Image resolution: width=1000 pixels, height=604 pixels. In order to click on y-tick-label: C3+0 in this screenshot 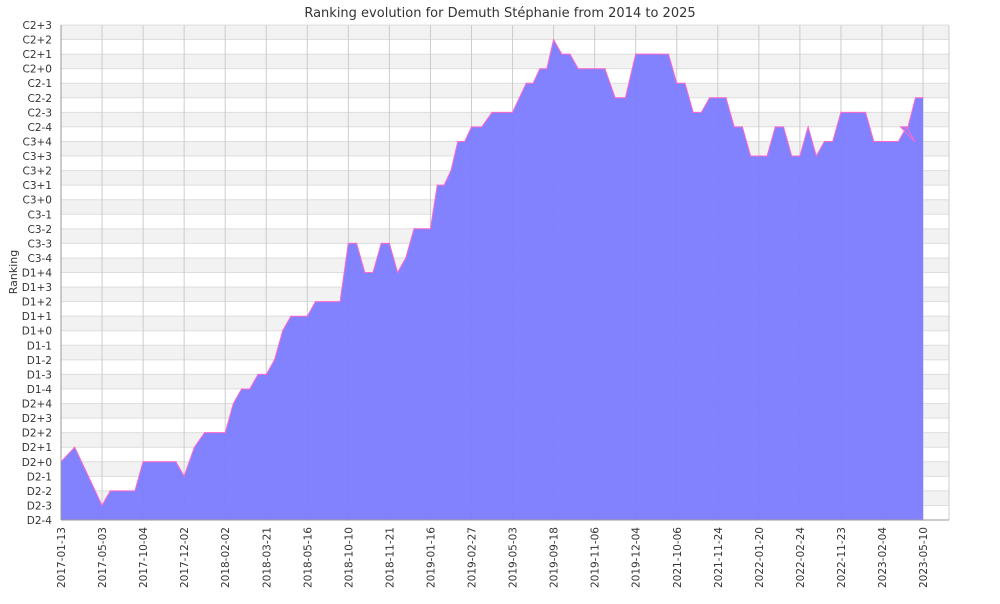, I will do `click(38, 201)`.